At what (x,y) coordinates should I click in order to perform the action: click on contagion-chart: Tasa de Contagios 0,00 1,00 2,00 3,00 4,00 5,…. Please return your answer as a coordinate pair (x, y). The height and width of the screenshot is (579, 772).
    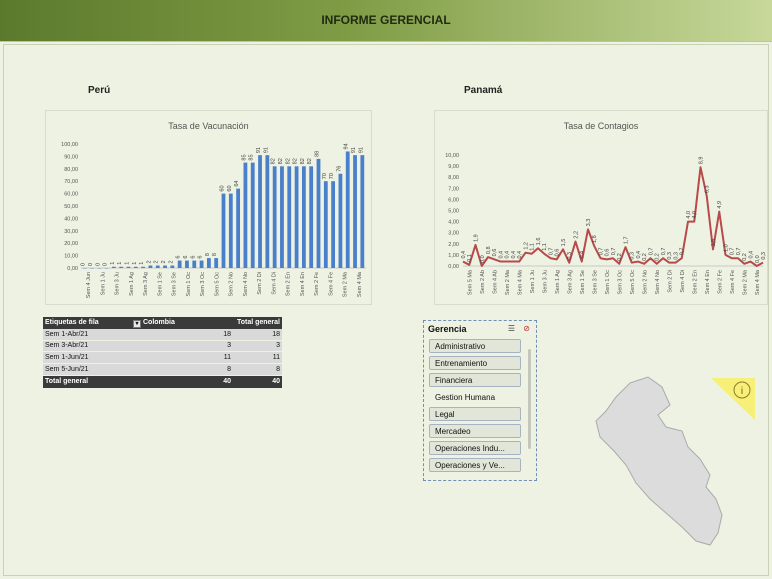
    Looking at the image, I should click on (601, 207).